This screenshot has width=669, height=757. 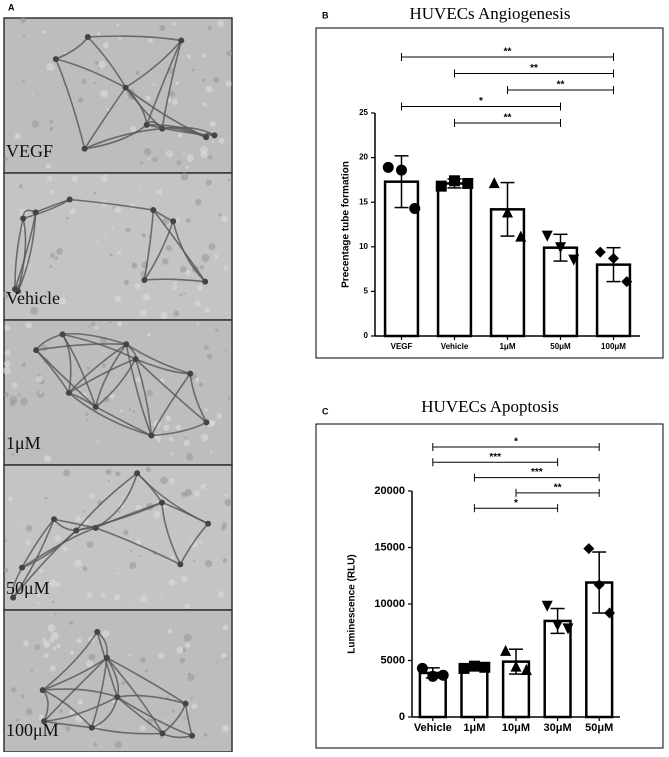 What do you see at coordinates (402, 717) in the screenshot?
I see `y-tick-label: 0` at bounding box center [402, 717].